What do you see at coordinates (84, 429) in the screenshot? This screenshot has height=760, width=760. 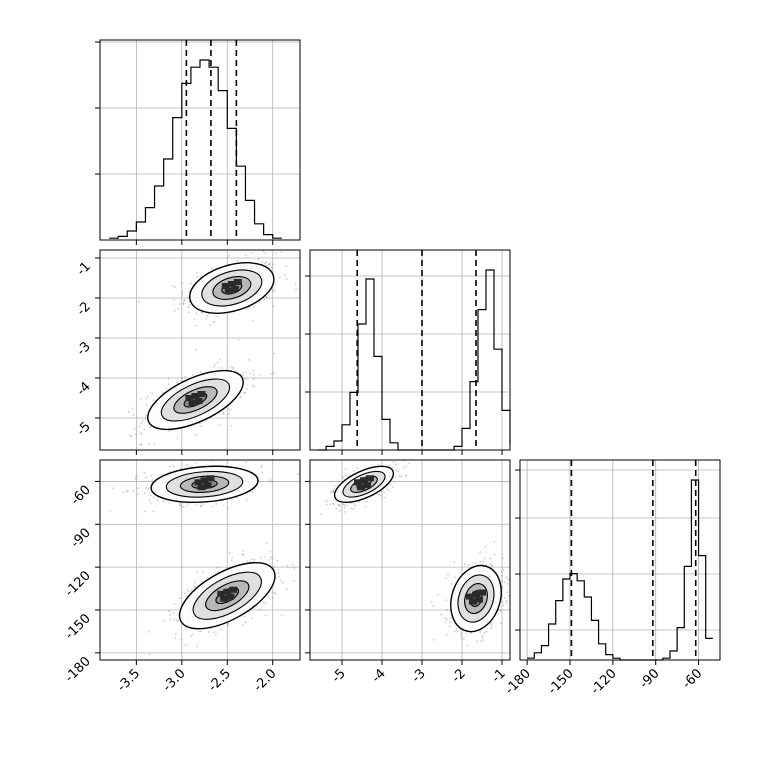 I see `y-tick-label: -5` at bounding box center [84, 429].